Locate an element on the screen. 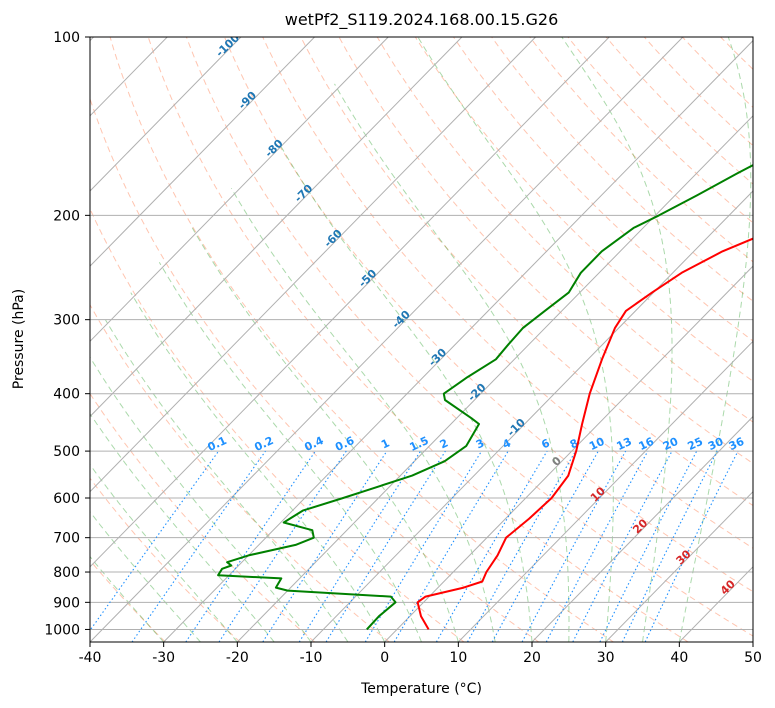 The width and height of the screenshot is (775, 708). y-axis: 1000 900 800 700 600 500 400 300 200 100 is located at coordinates (67, 334).